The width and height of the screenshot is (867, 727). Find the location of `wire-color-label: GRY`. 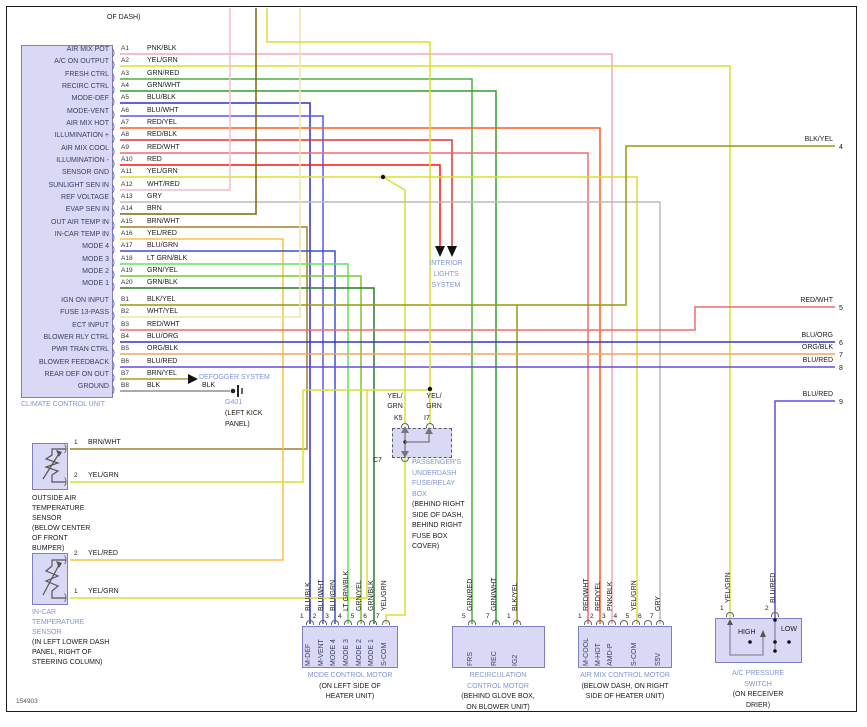

wire-color-label: GRY is located at coordinates (155, 196).